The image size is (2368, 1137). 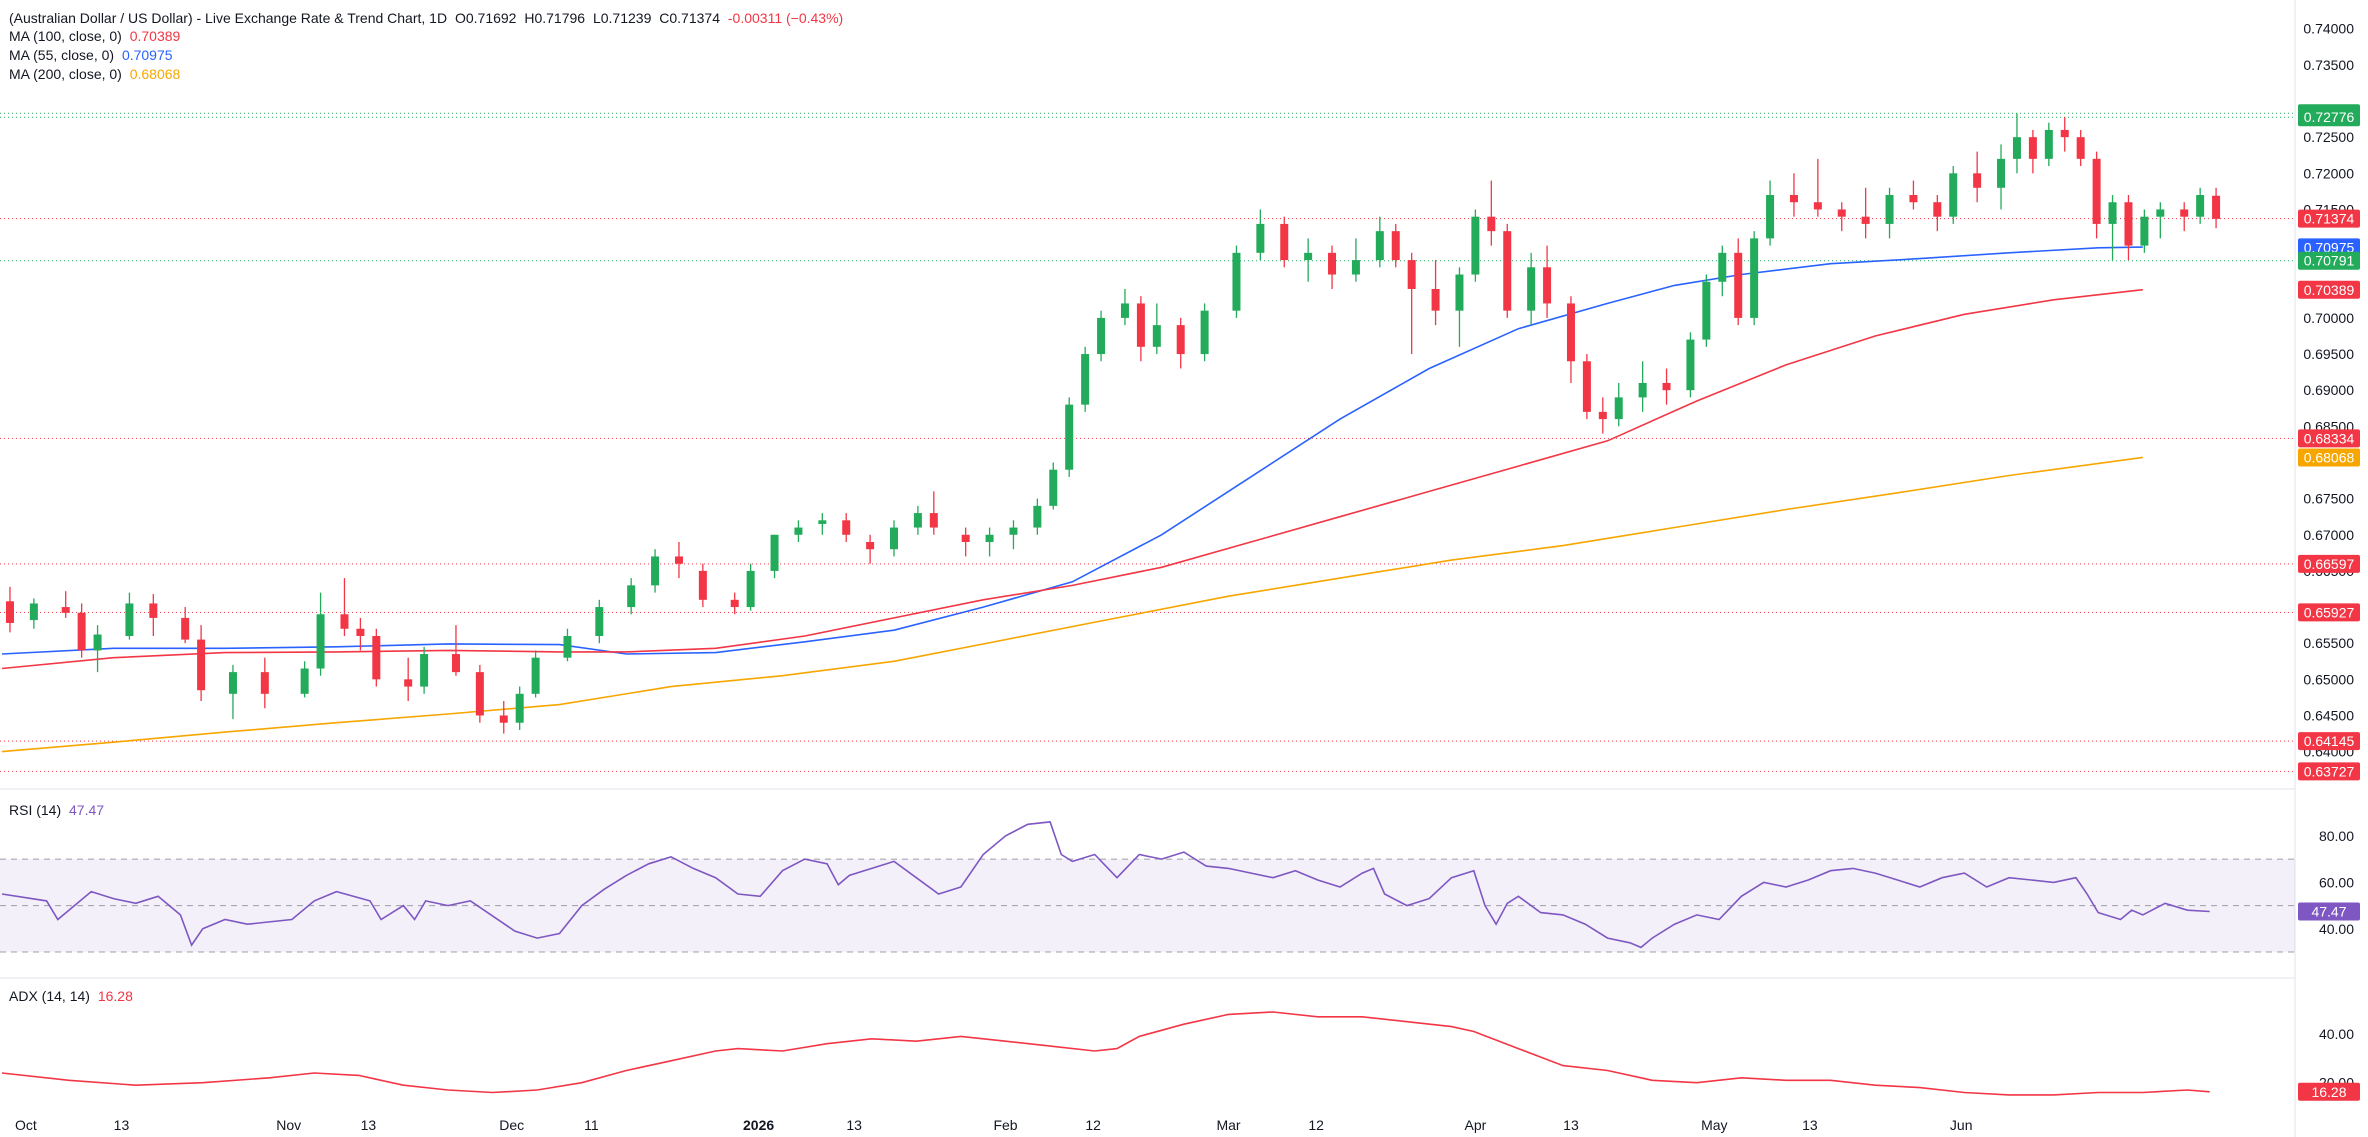 I want to click on rsi-value: 47.47, so click(x=87, y=810).